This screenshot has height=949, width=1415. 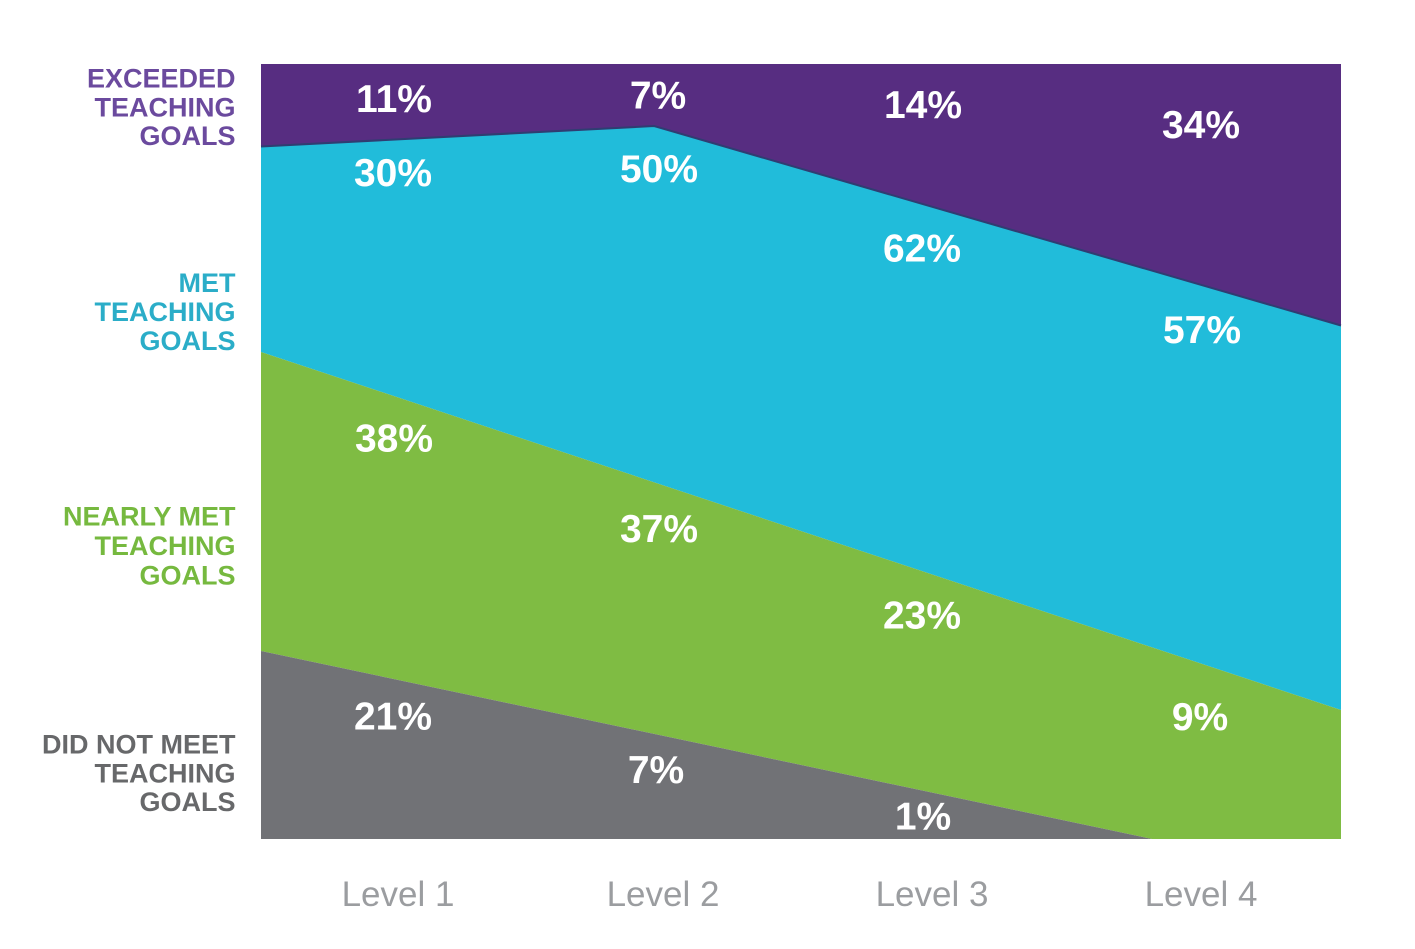 What do you see at coordinates (1201, 125) in the screenshot?
I see `svg-text: 34%` at bounding box center [1201, 125].